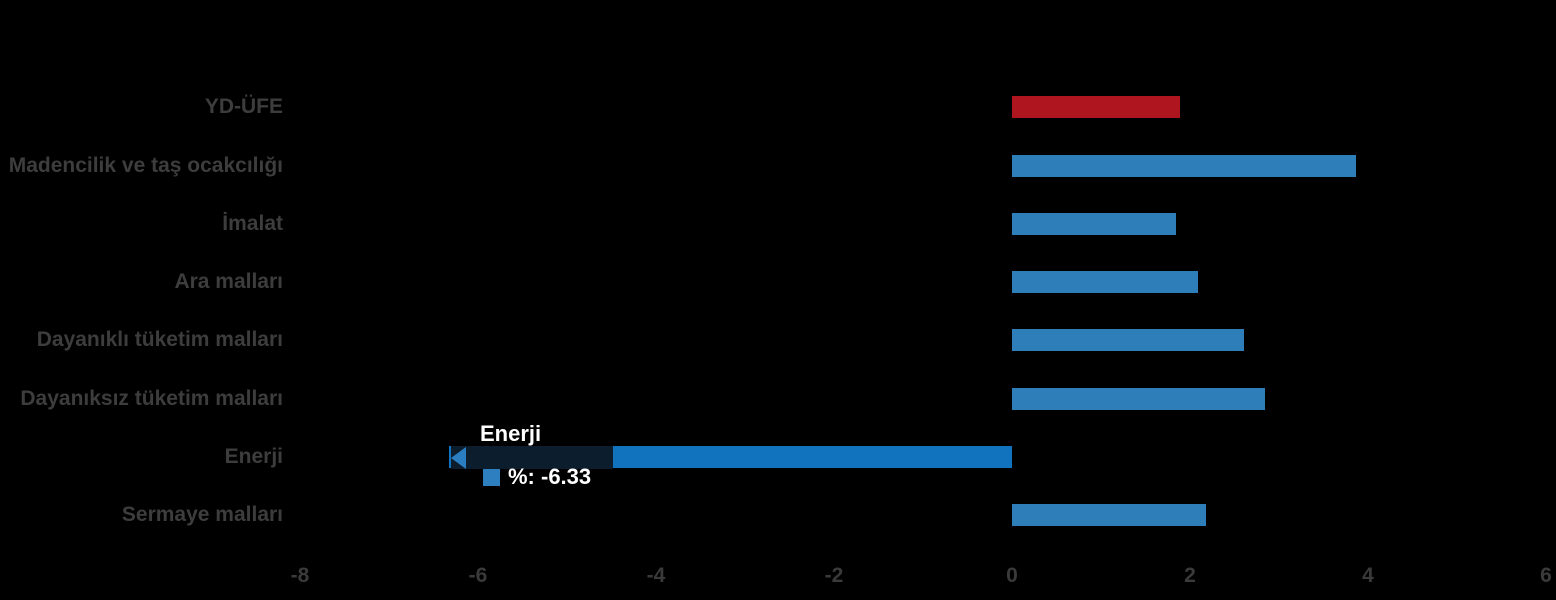 The width and height of the screenshot is (1556, 600). What do you see at coordinates (1546, 575) in the screenshot?
I see `x-tick-label: 6` at bounding box center [1546, 575].